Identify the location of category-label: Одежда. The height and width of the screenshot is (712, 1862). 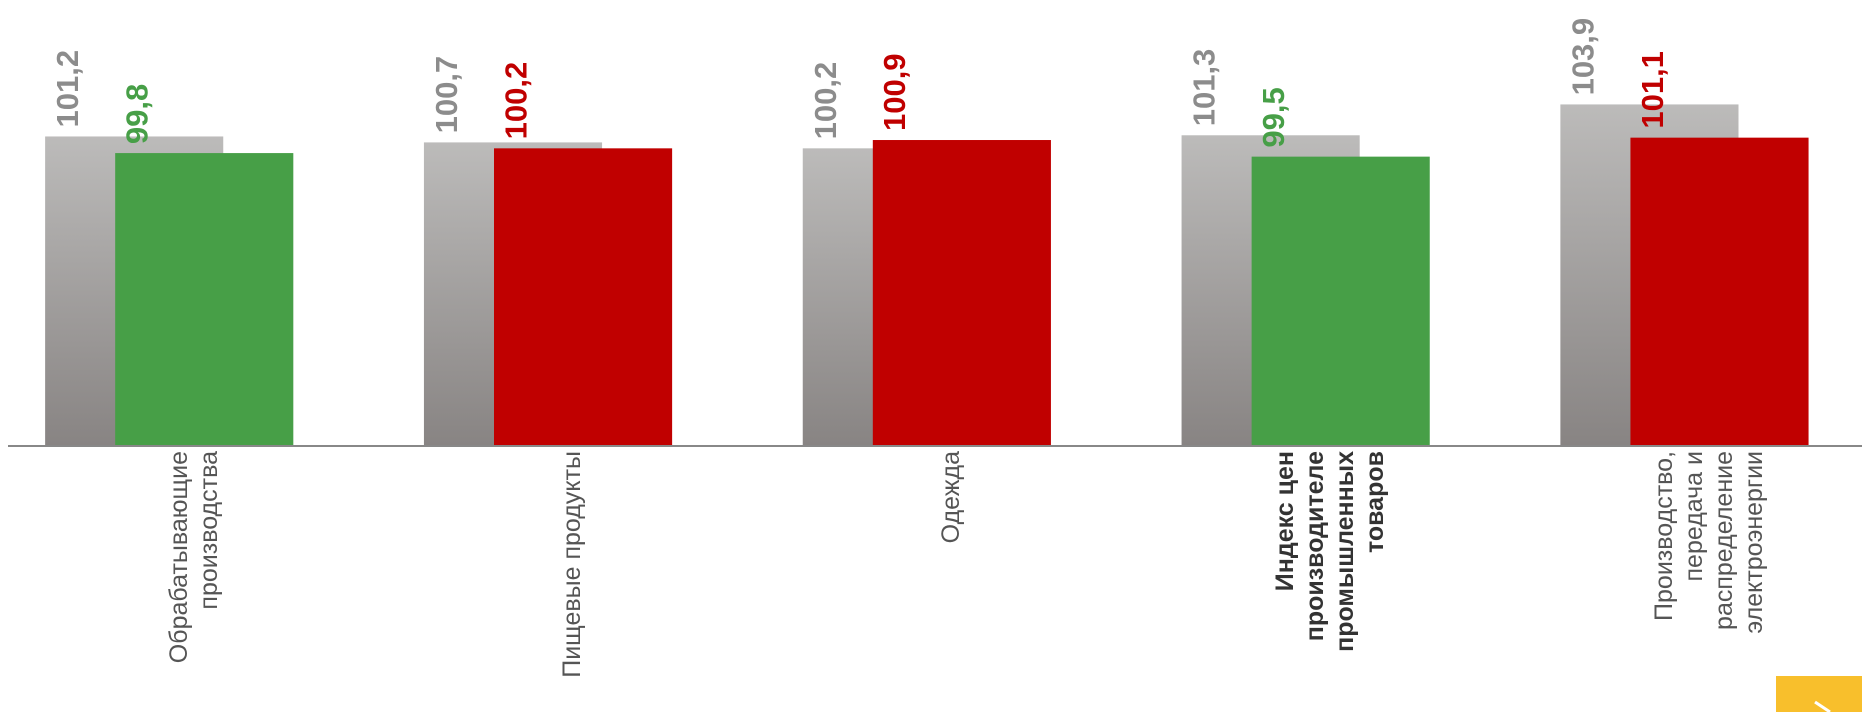
(951, 497).